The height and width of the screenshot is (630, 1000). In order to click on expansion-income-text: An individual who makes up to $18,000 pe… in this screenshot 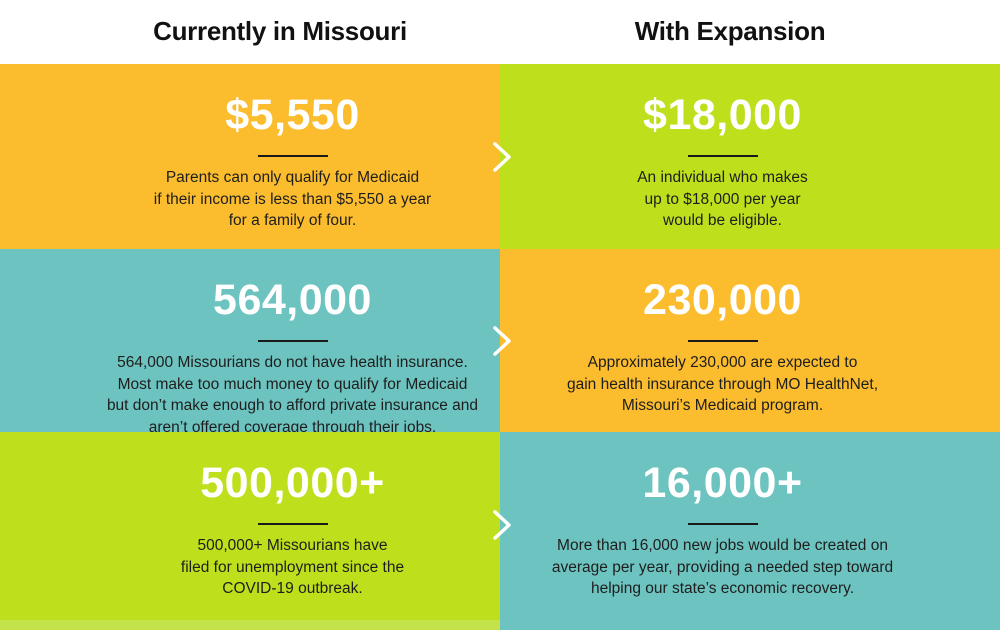, I will do `click(722, 199)`.